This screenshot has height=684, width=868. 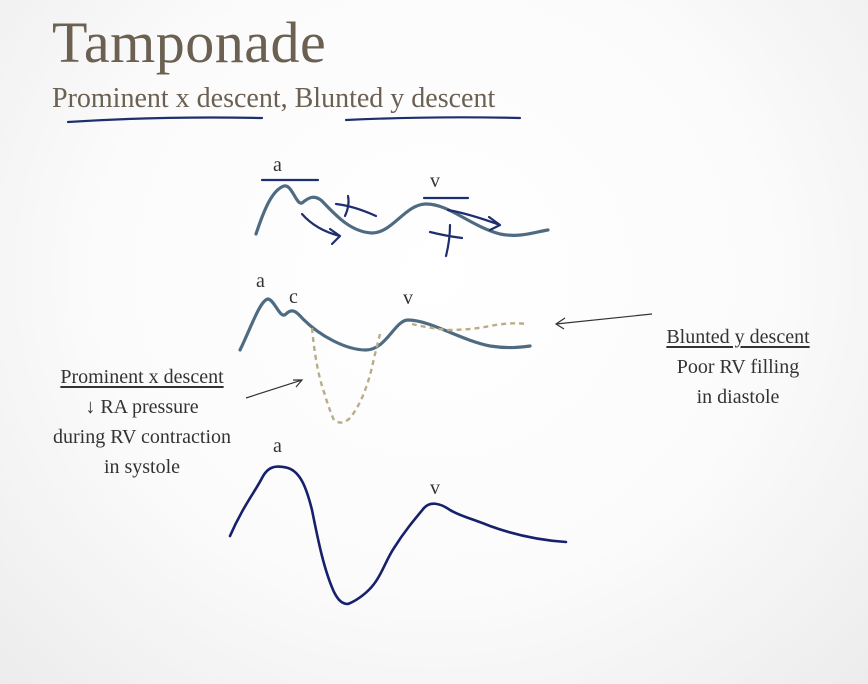 What do you see at coordinates (435, 488) in the screenshot?
I see `label-v-3: v` at bounding box center [435, 488].